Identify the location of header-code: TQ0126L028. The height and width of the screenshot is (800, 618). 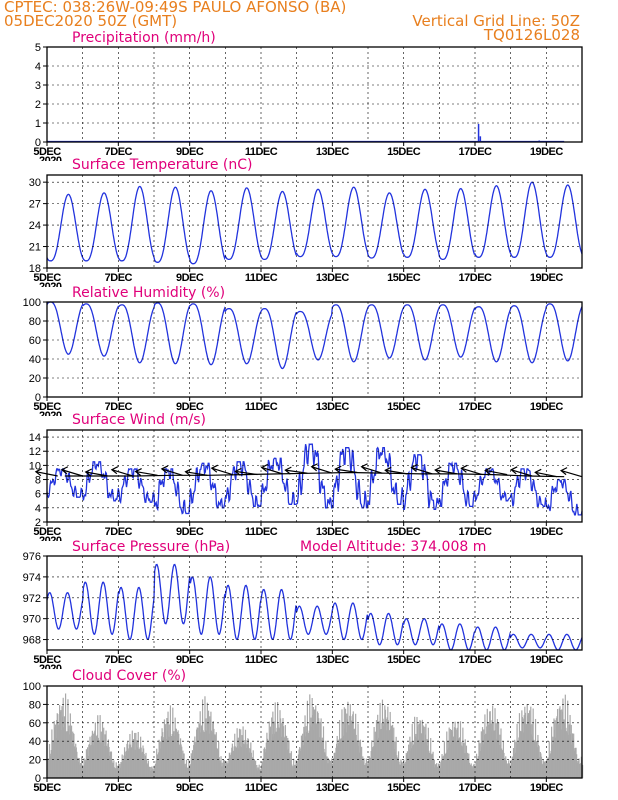
(531, 35).